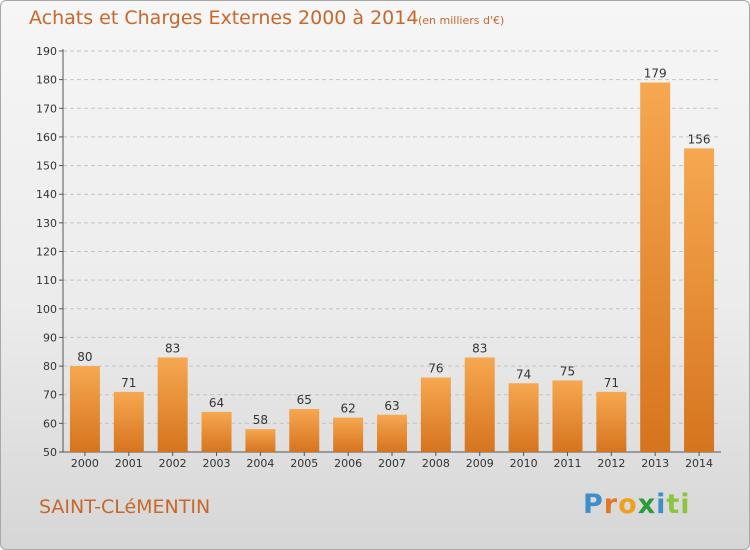  What do you see at coordinates (699, 463) in the screenshot?
I see `x-tick-label: 2014` at bounding box center [699, 463].